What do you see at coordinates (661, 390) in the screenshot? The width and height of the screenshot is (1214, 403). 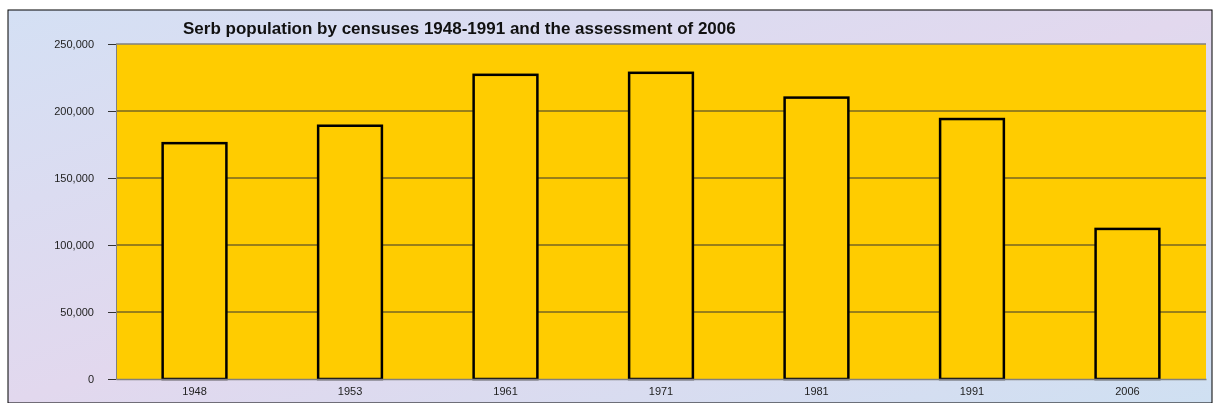 I see `x-tick-label: 1971` at bounding box center [661, 390].